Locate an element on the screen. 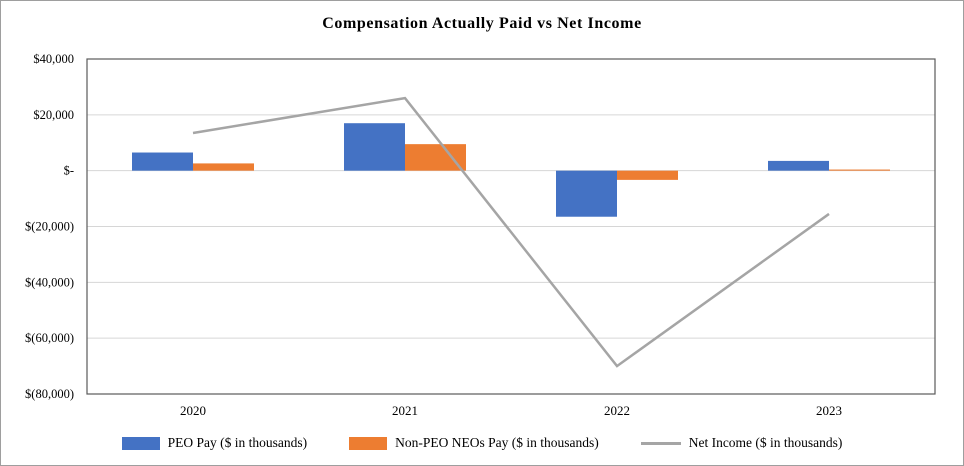 The image size is (964, 466). bar-peo-2021 is located at coordinates (374, 147).